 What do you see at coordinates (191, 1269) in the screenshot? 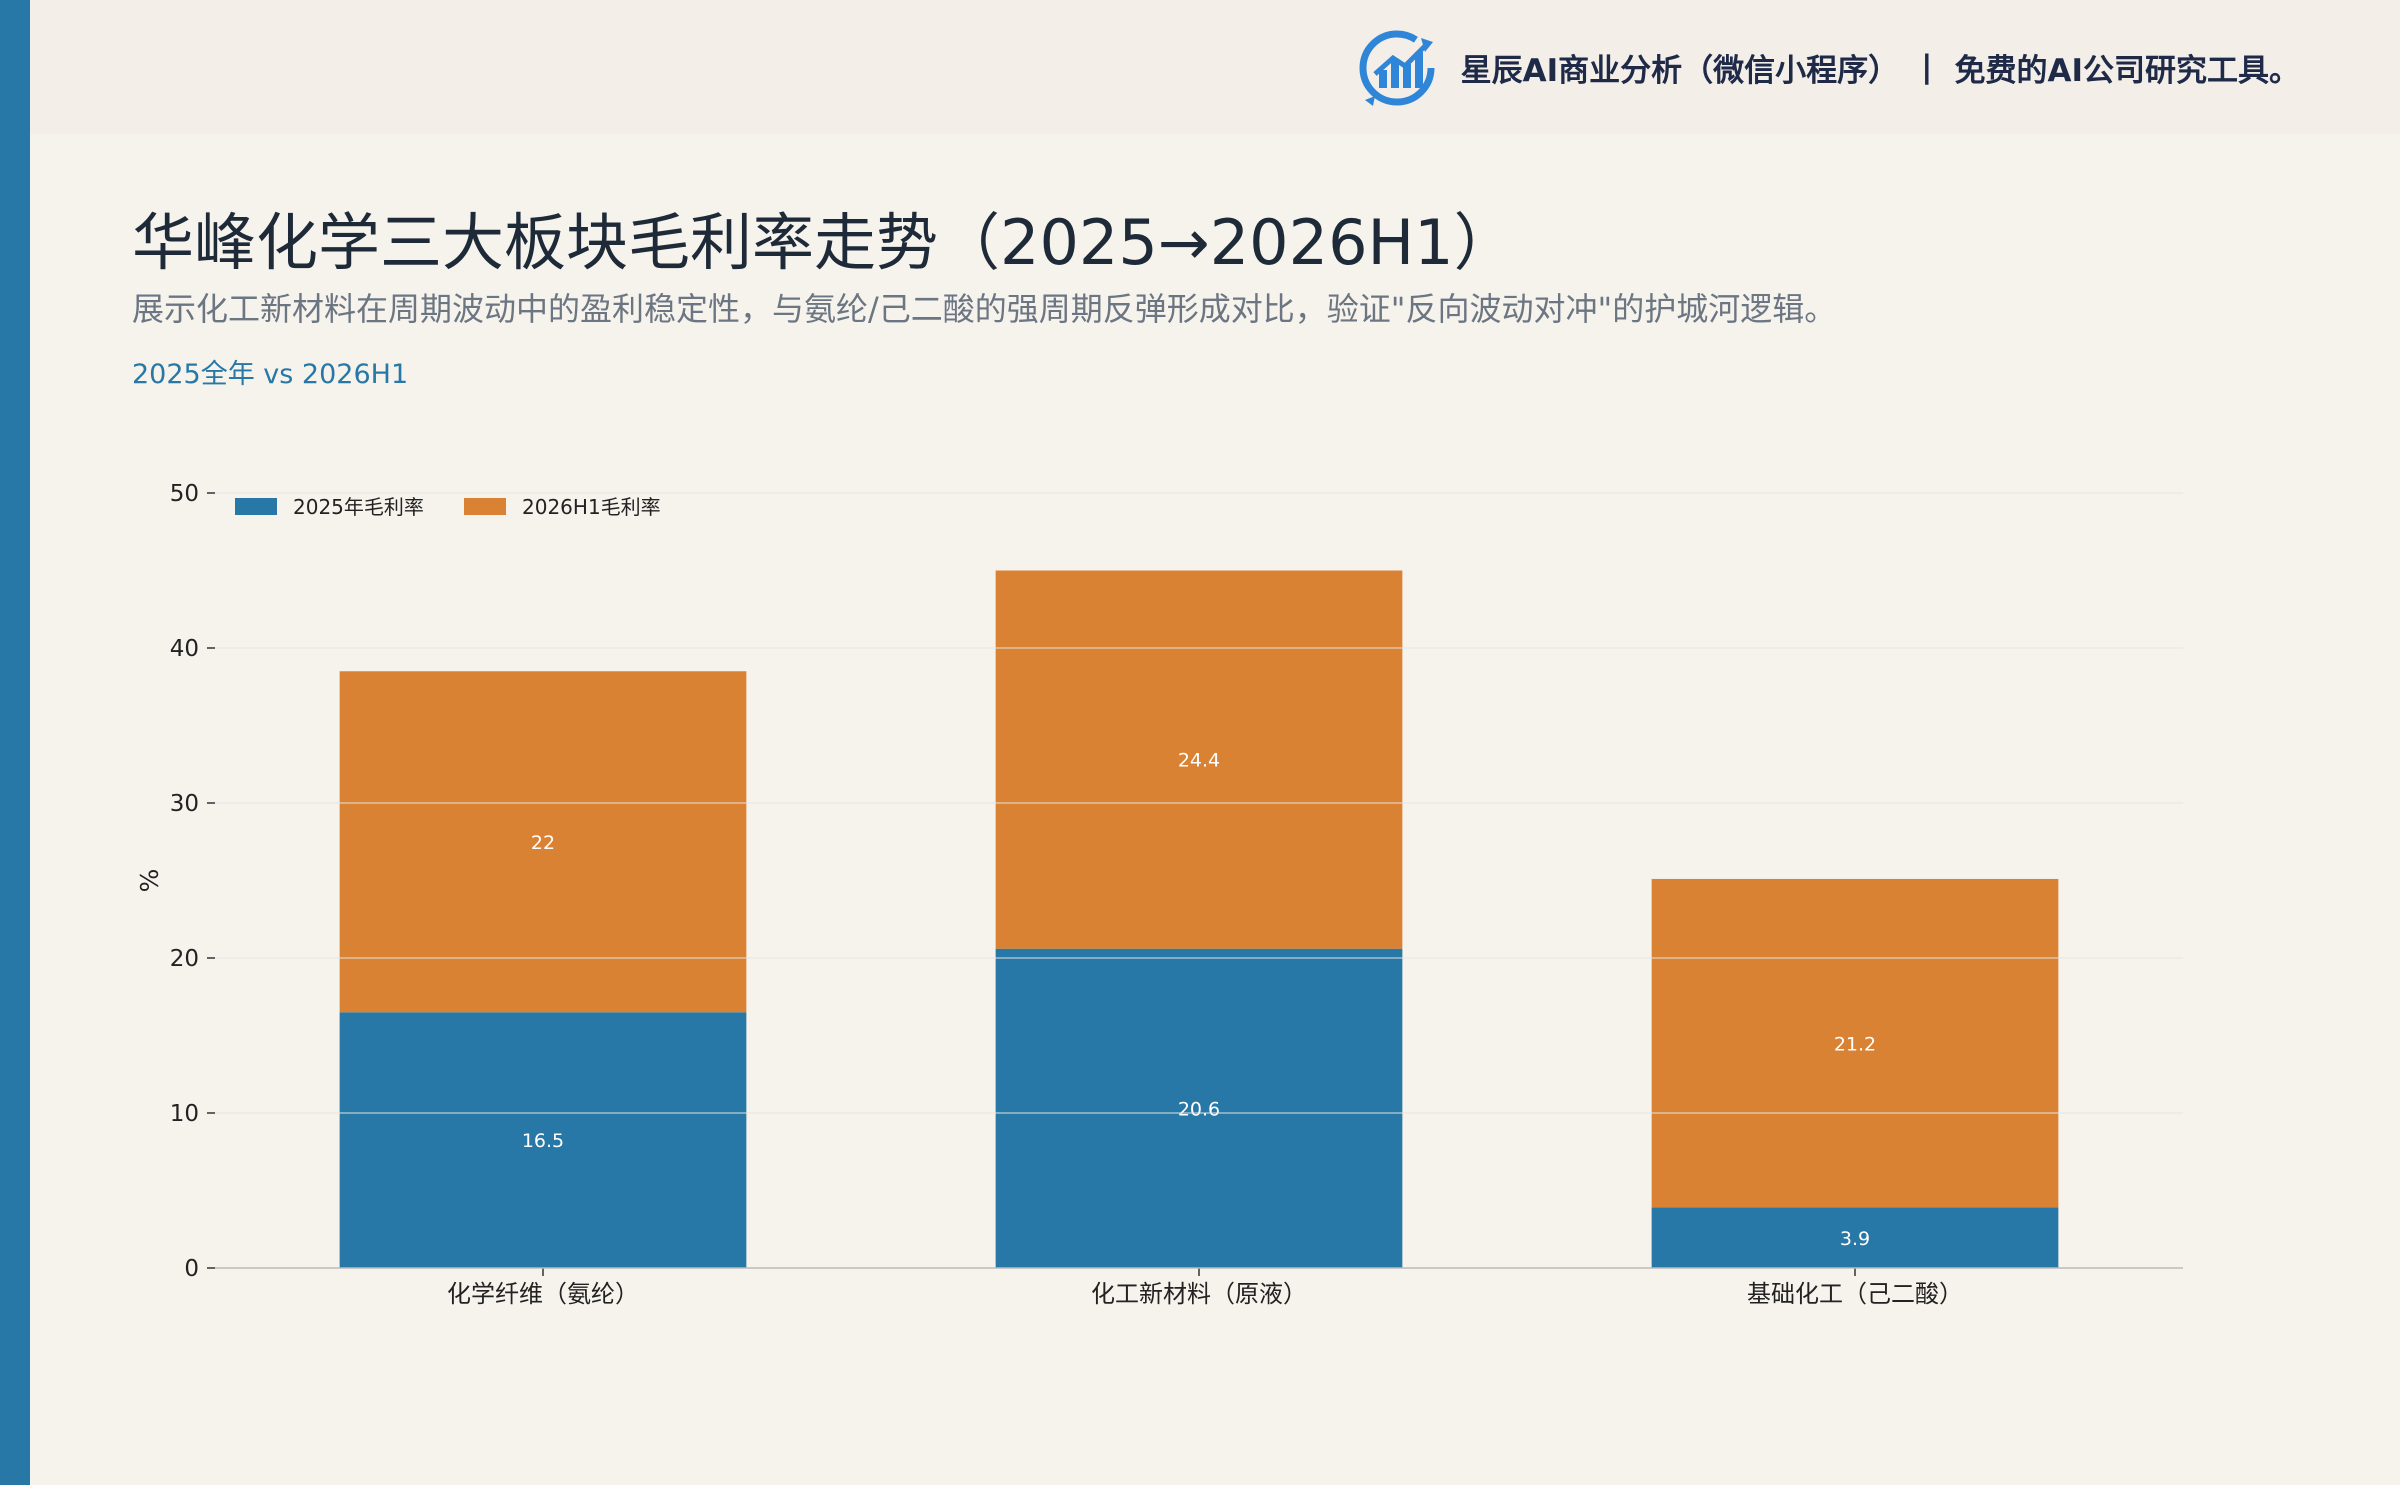
I see `y-tick-label: 0` at bounding box center [191, 1269].